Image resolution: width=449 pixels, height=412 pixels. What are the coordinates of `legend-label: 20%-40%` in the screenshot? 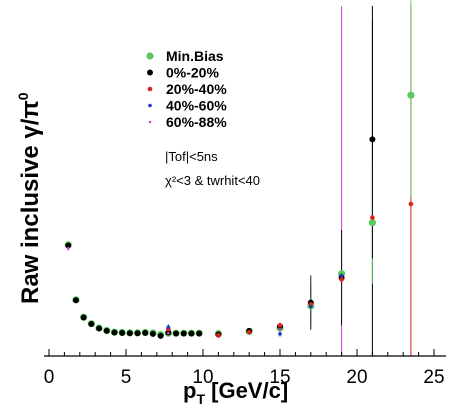 It's located at (196, 89).